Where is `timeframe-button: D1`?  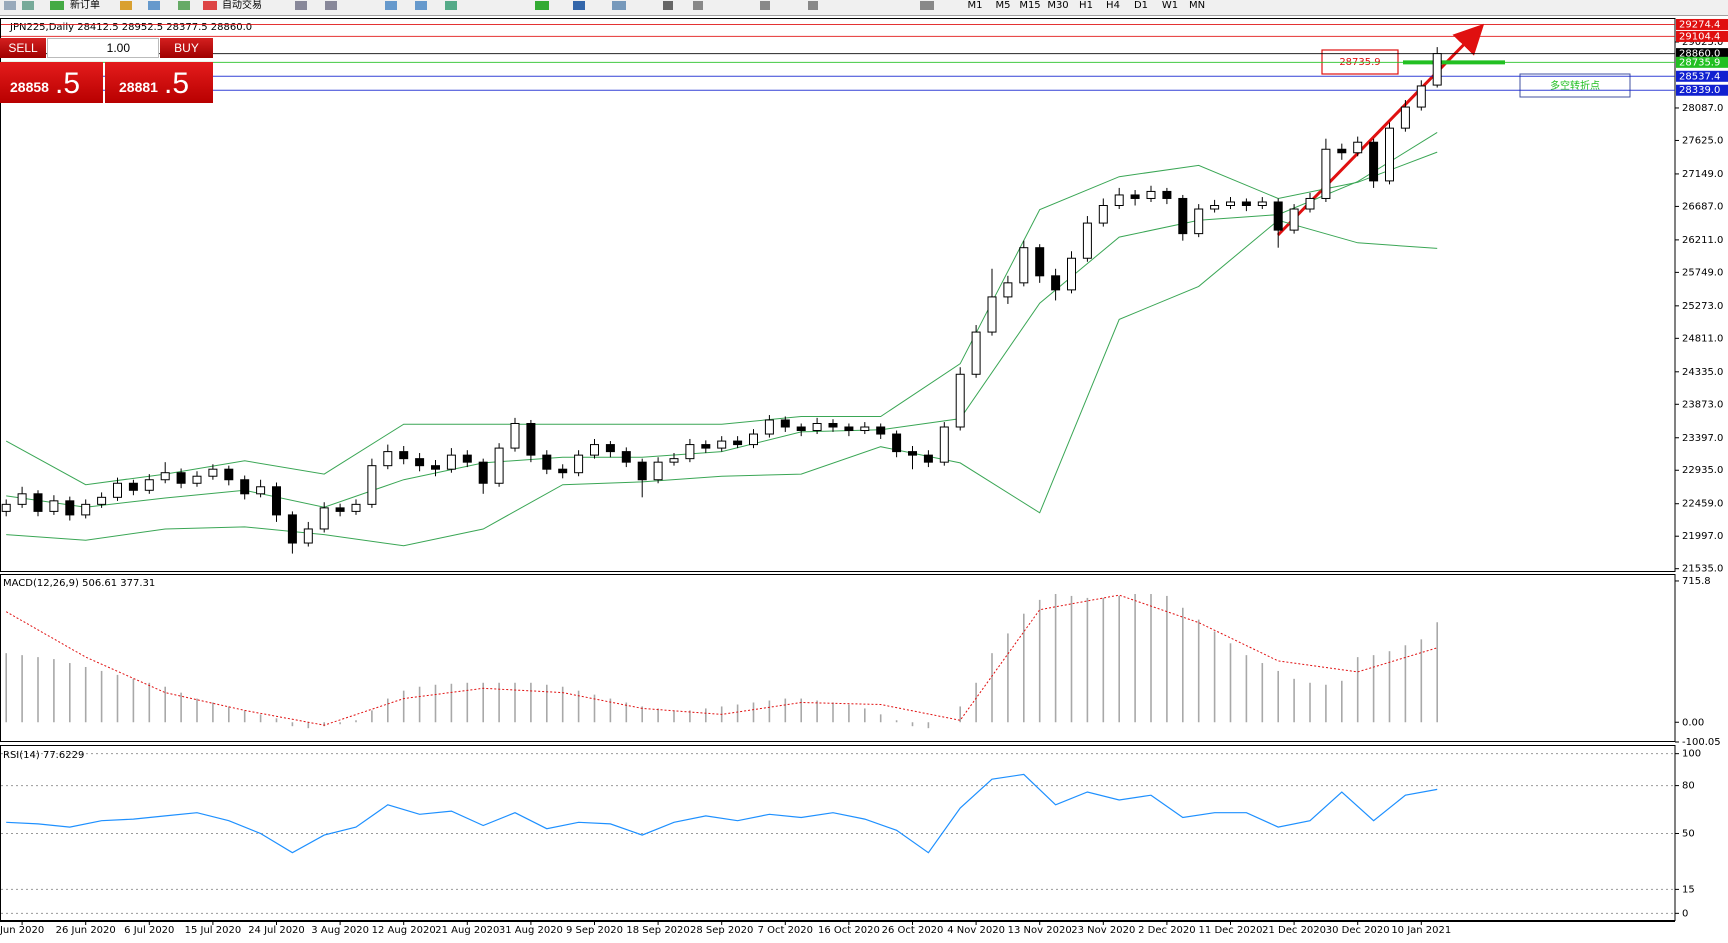
timeframe-button: D1 is located at coordinates (1141, 5).